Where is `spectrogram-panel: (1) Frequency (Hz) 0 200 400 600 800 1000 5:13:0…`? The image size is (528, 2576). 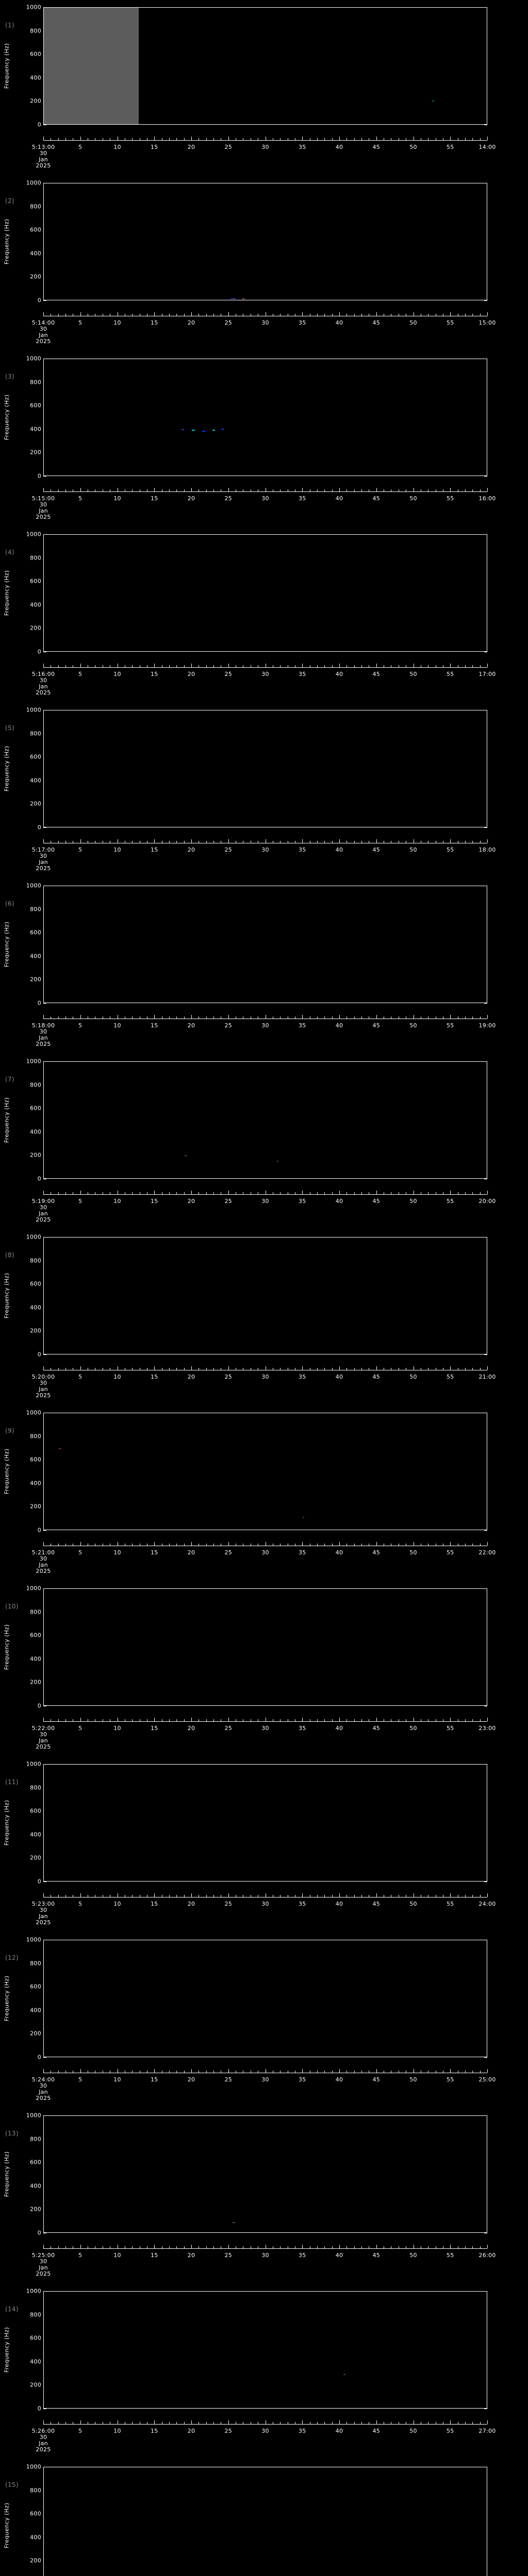
spectrogram-panel: (1) Frequency (Hz) 0 200 400 600 800 1000 5:13:0… is located at coordinates (264, 88).